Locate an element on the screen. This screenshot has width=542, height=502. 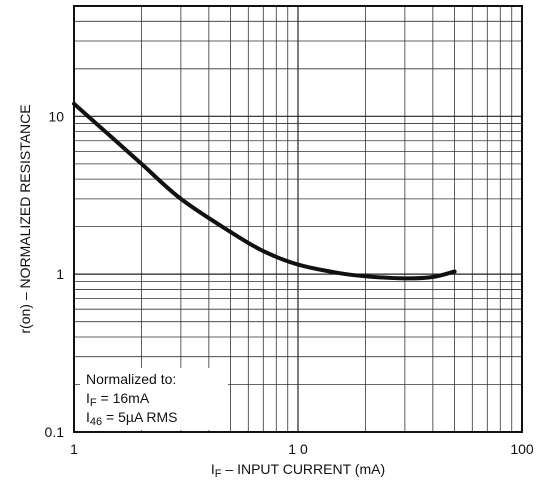
annotation-line-2: IF = 16mA is located at coordinates (118, 399).